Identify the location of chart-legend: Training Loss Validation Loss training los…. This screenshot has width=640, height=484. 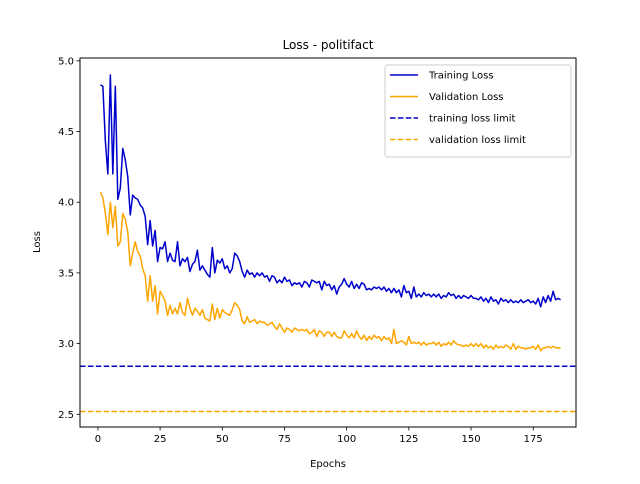
(478, 111).